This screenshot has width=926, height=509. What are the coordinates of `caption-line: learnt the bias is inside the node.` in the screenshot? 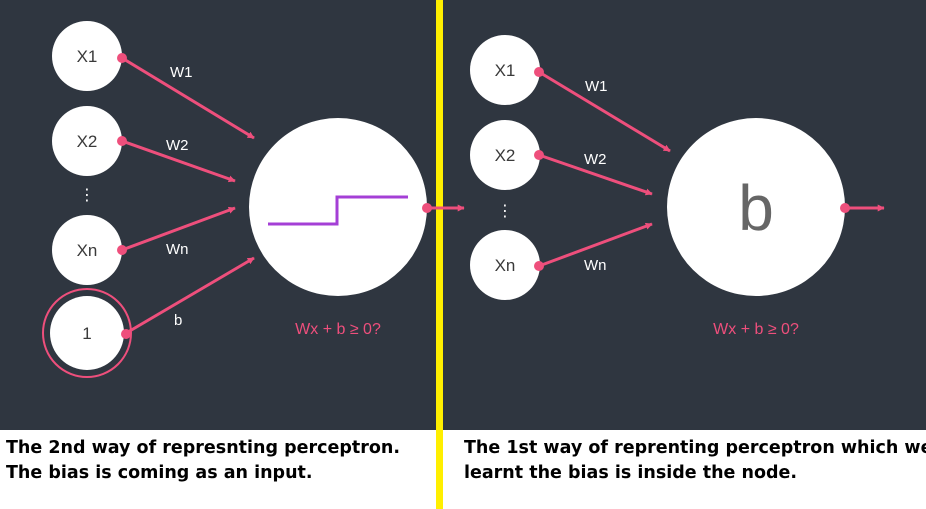 It's located at (631, 473).